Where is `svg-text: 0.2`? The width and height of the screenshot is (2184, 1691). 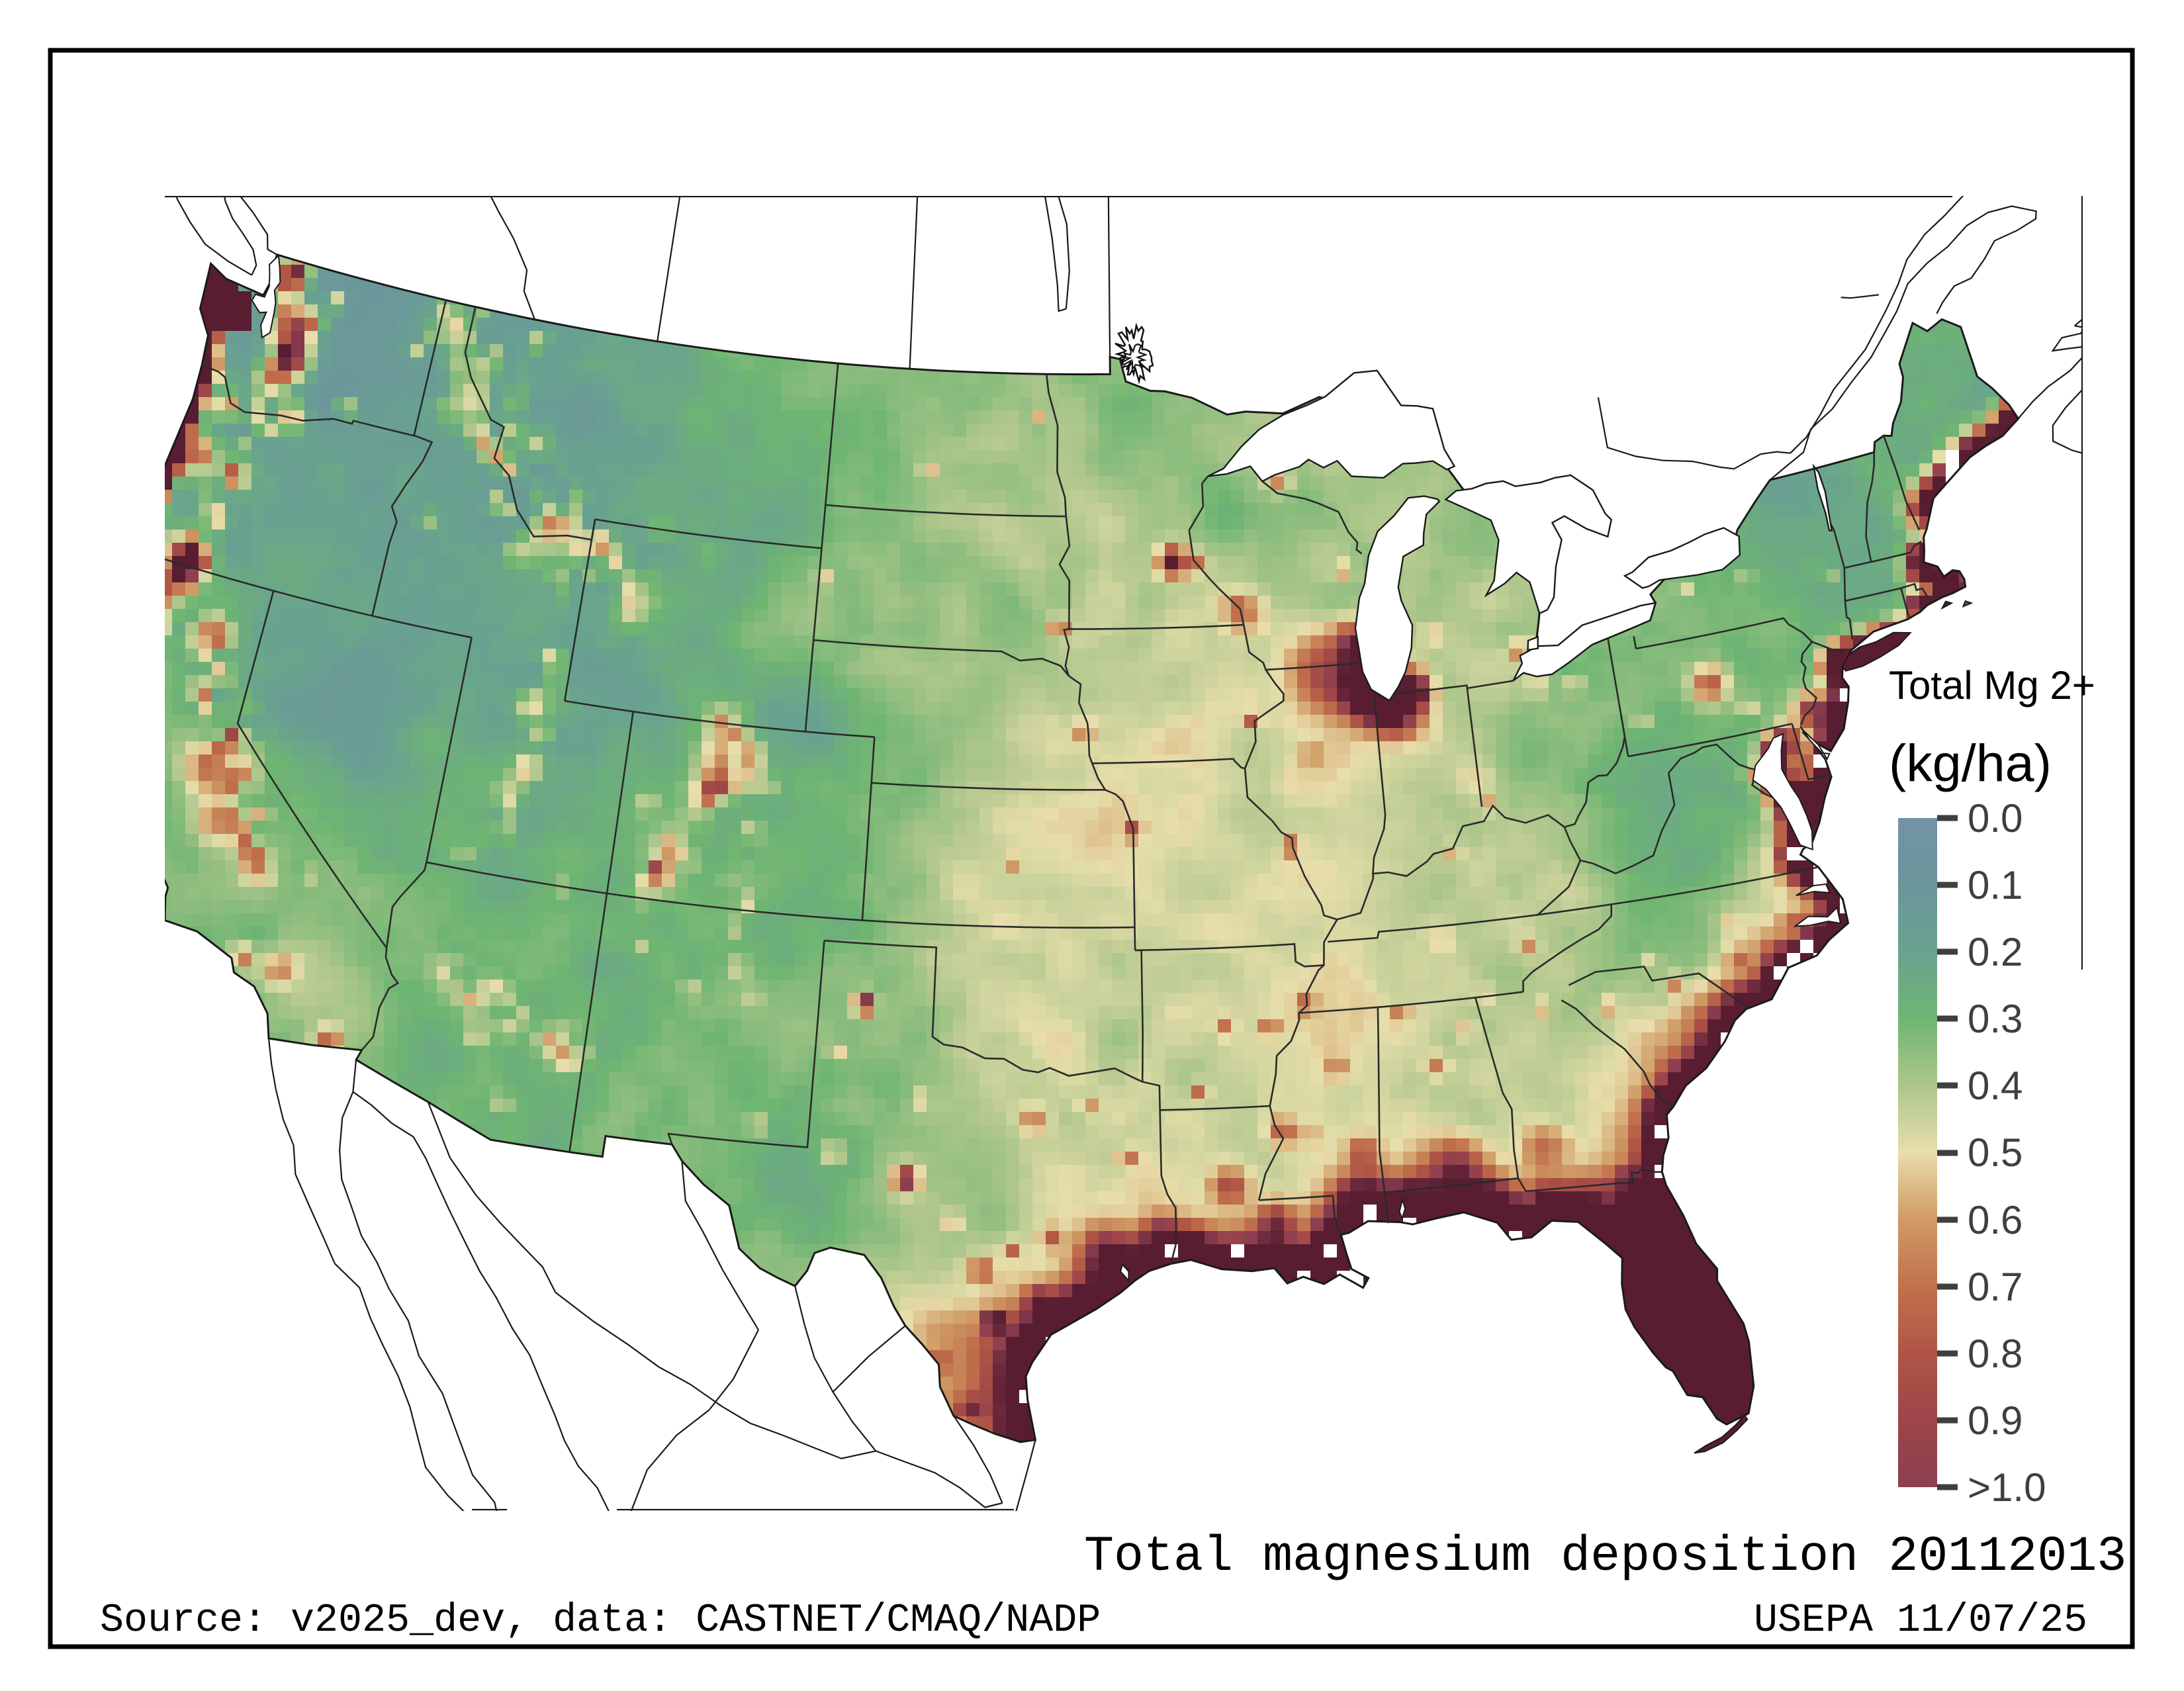
svg-text: 0.2 is located at coordinates (1996, 952).